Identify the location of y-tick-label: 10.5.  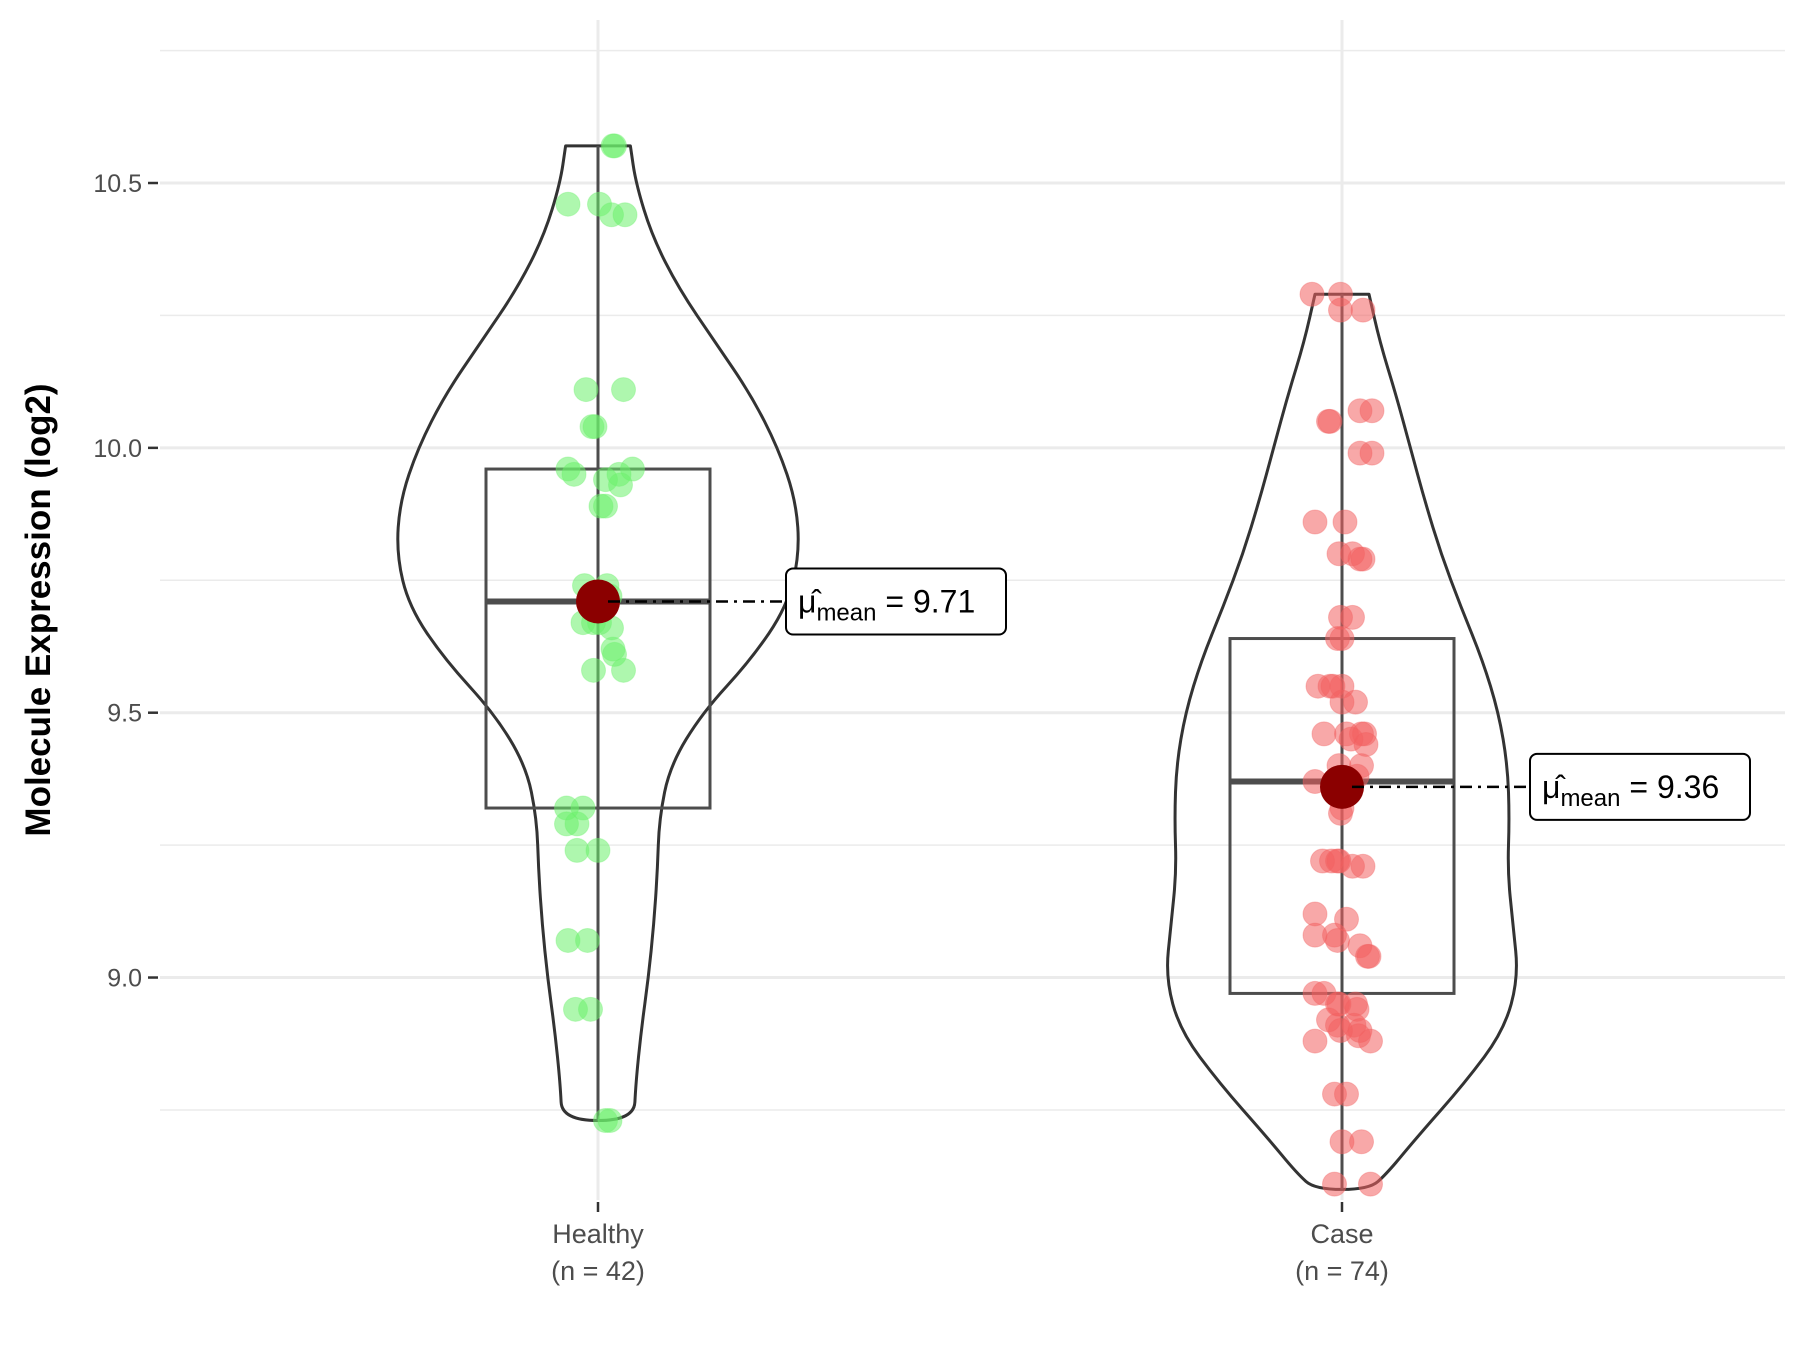
(117, 184).